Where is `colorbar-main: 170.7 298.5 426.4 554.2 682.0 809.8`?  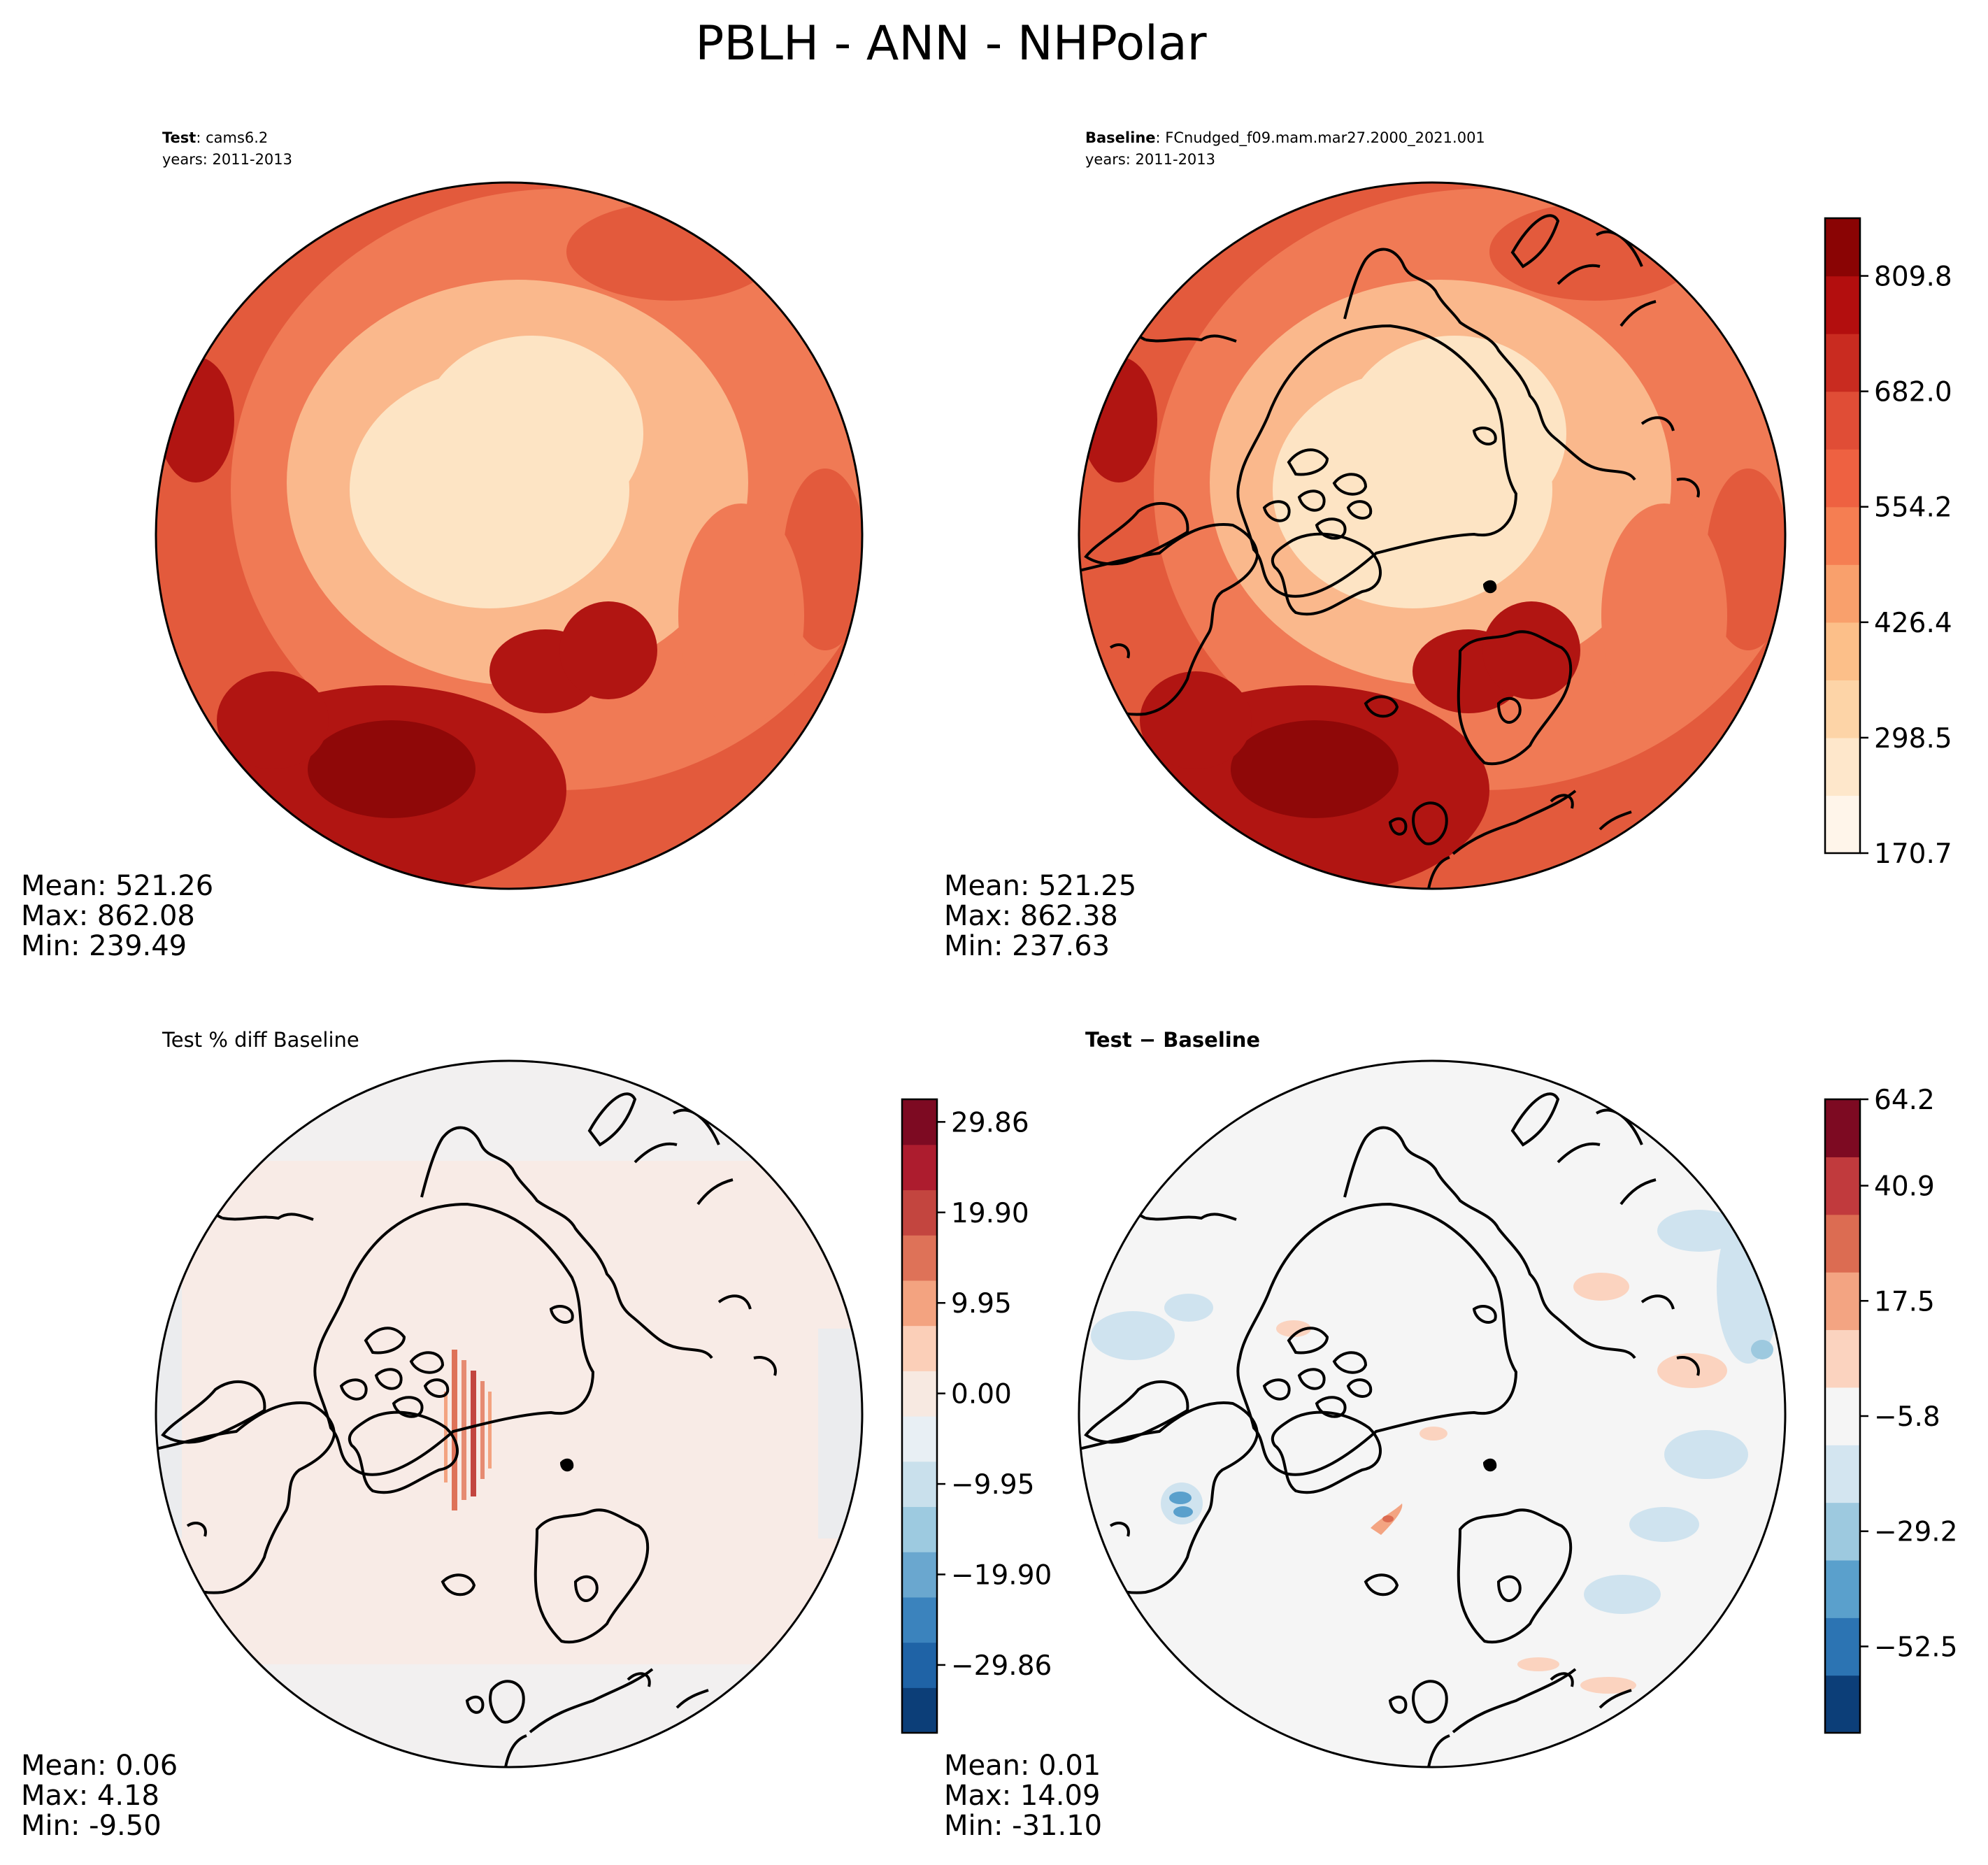 colorbar-main: 170.7 298.5 426.4 554.2 682.0 809.8 is located at coordinates (1888, 543).